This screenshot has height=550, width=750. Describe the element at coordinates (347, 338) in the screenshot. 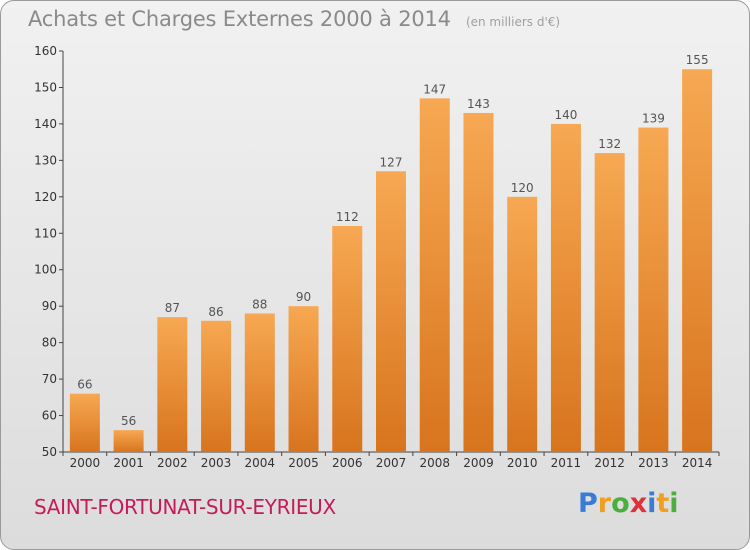

I see `bar-2006` at that location.